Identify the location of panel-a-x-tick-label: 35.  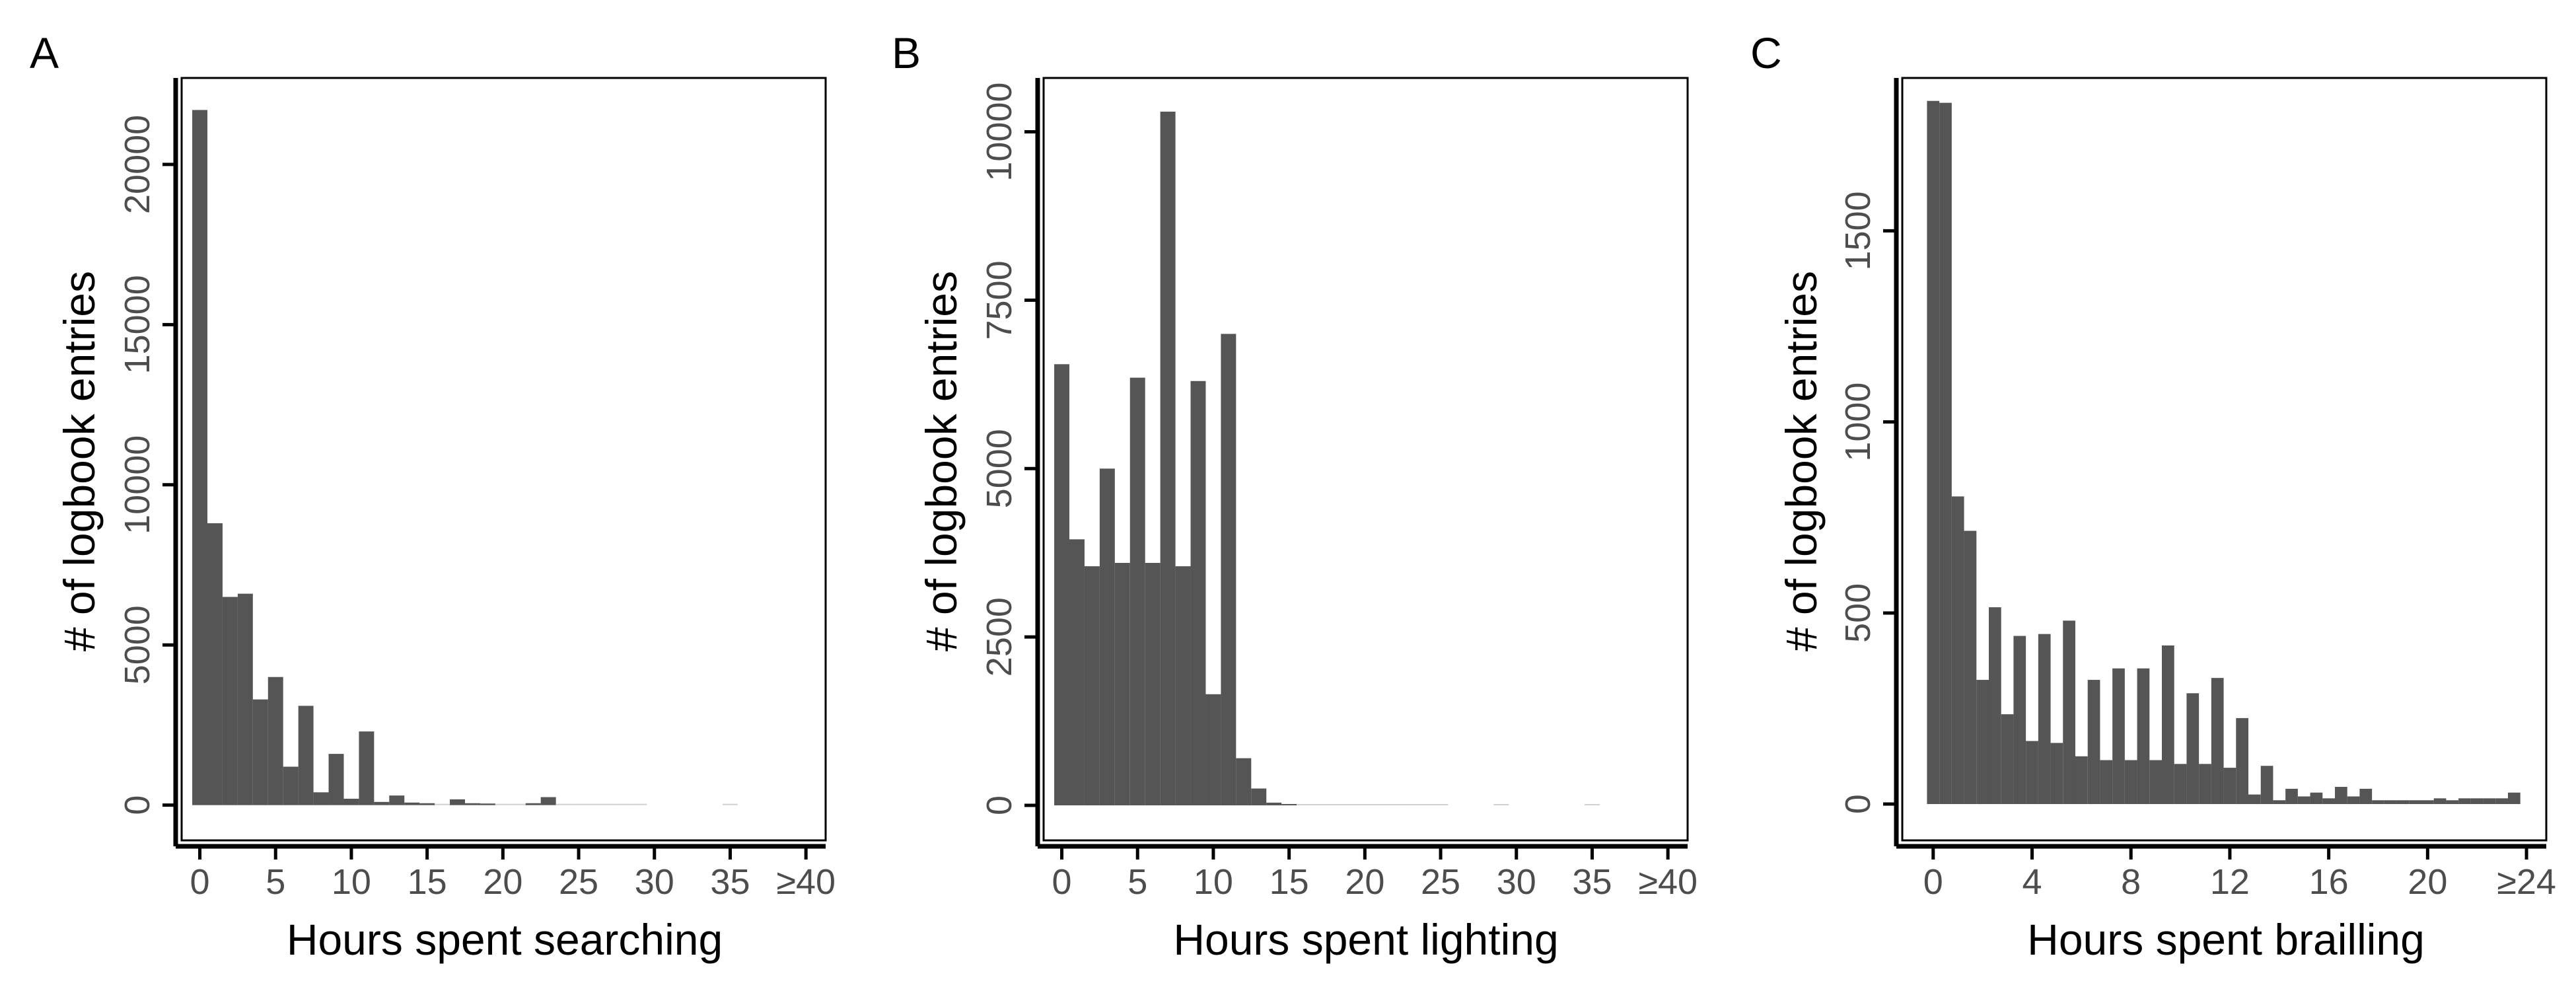
(730, 882).